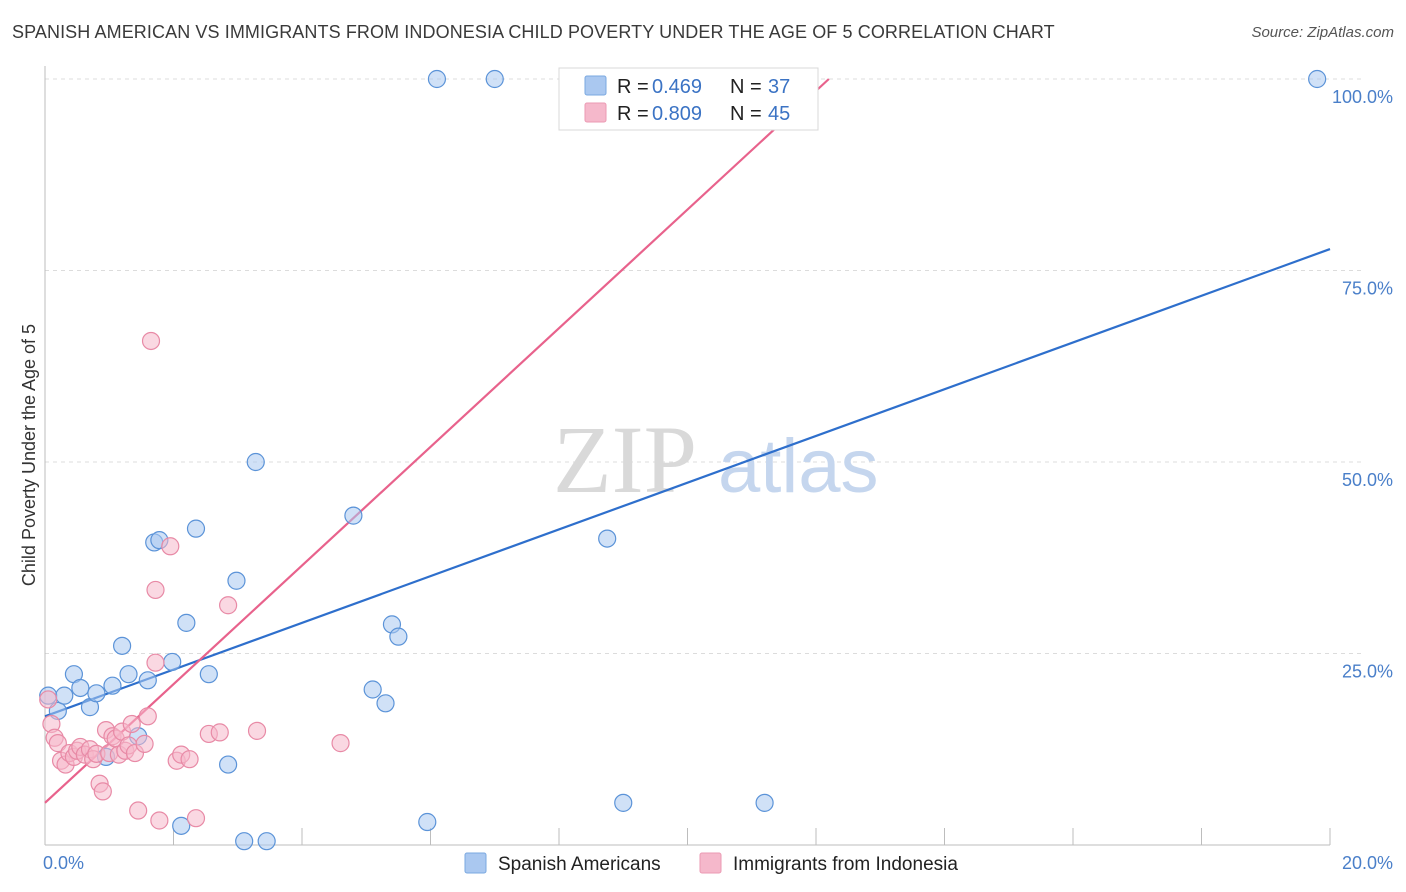  I want to click on x-tick-labels: 0.0% 20.0%, so click(718, 863).